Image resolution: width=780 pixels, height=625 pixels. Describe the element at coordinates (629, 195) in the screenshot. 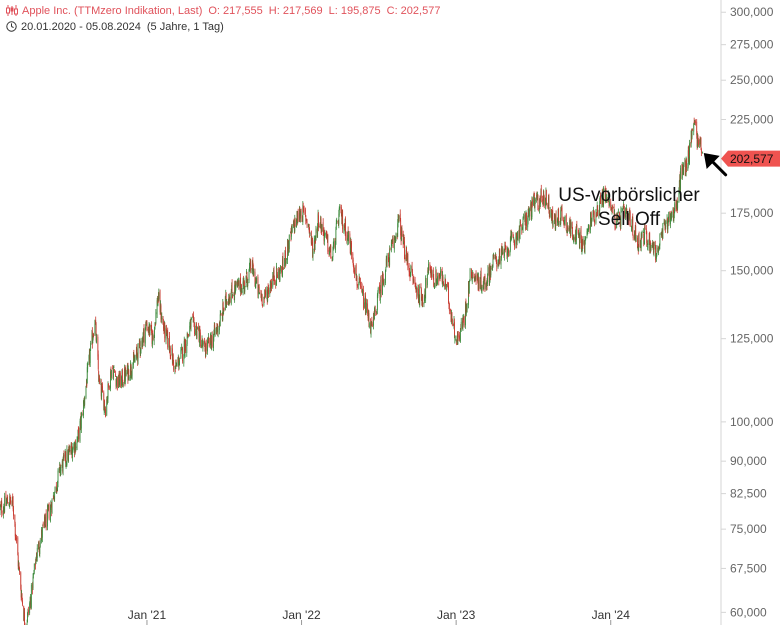

I see `annotation-line-1: US-vorbörslicher` at that location.